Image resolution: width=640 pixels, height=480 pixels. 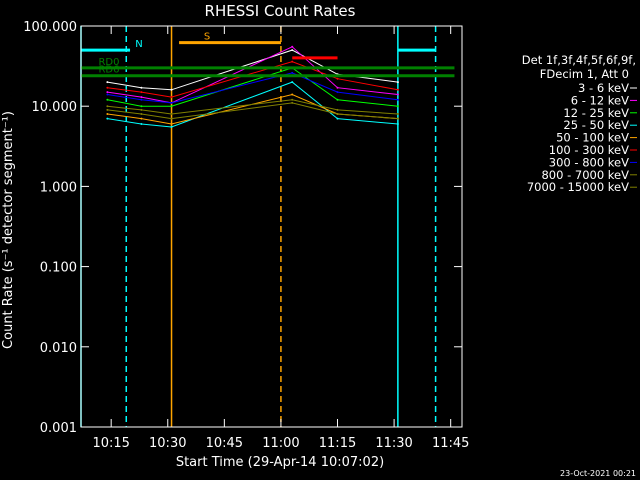 I want to click on date-stamp: 23-Oct-2021 00:21, so click(x=598, y=473).